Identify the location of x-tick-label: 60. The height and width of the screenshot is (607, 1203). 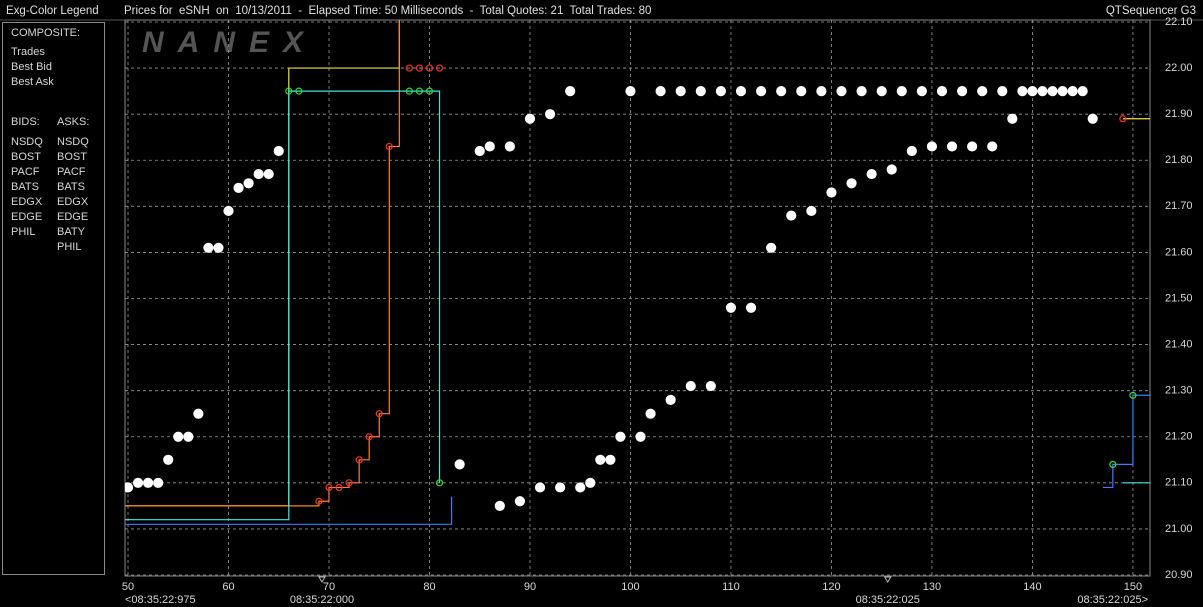
(228, 587).